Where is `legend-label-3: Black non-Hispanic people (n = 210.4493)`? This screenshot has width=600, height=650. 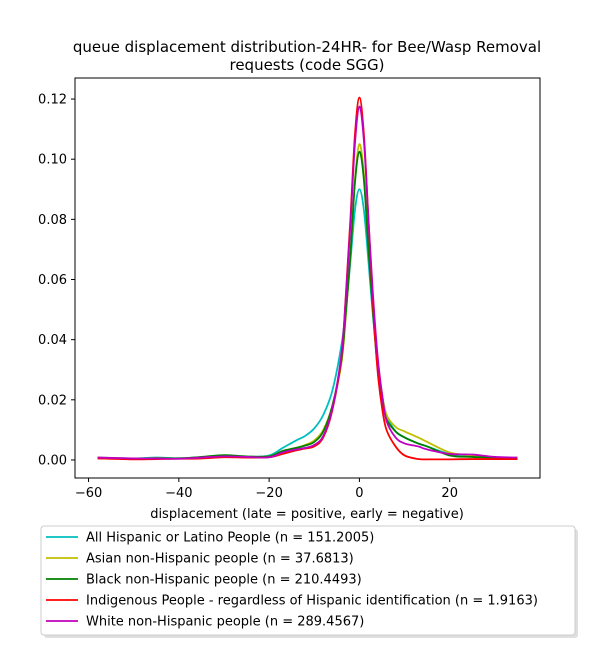
legend-label-3: Black non-Hispanic people (n = 210.4493) is located at coordinates (224, 580).